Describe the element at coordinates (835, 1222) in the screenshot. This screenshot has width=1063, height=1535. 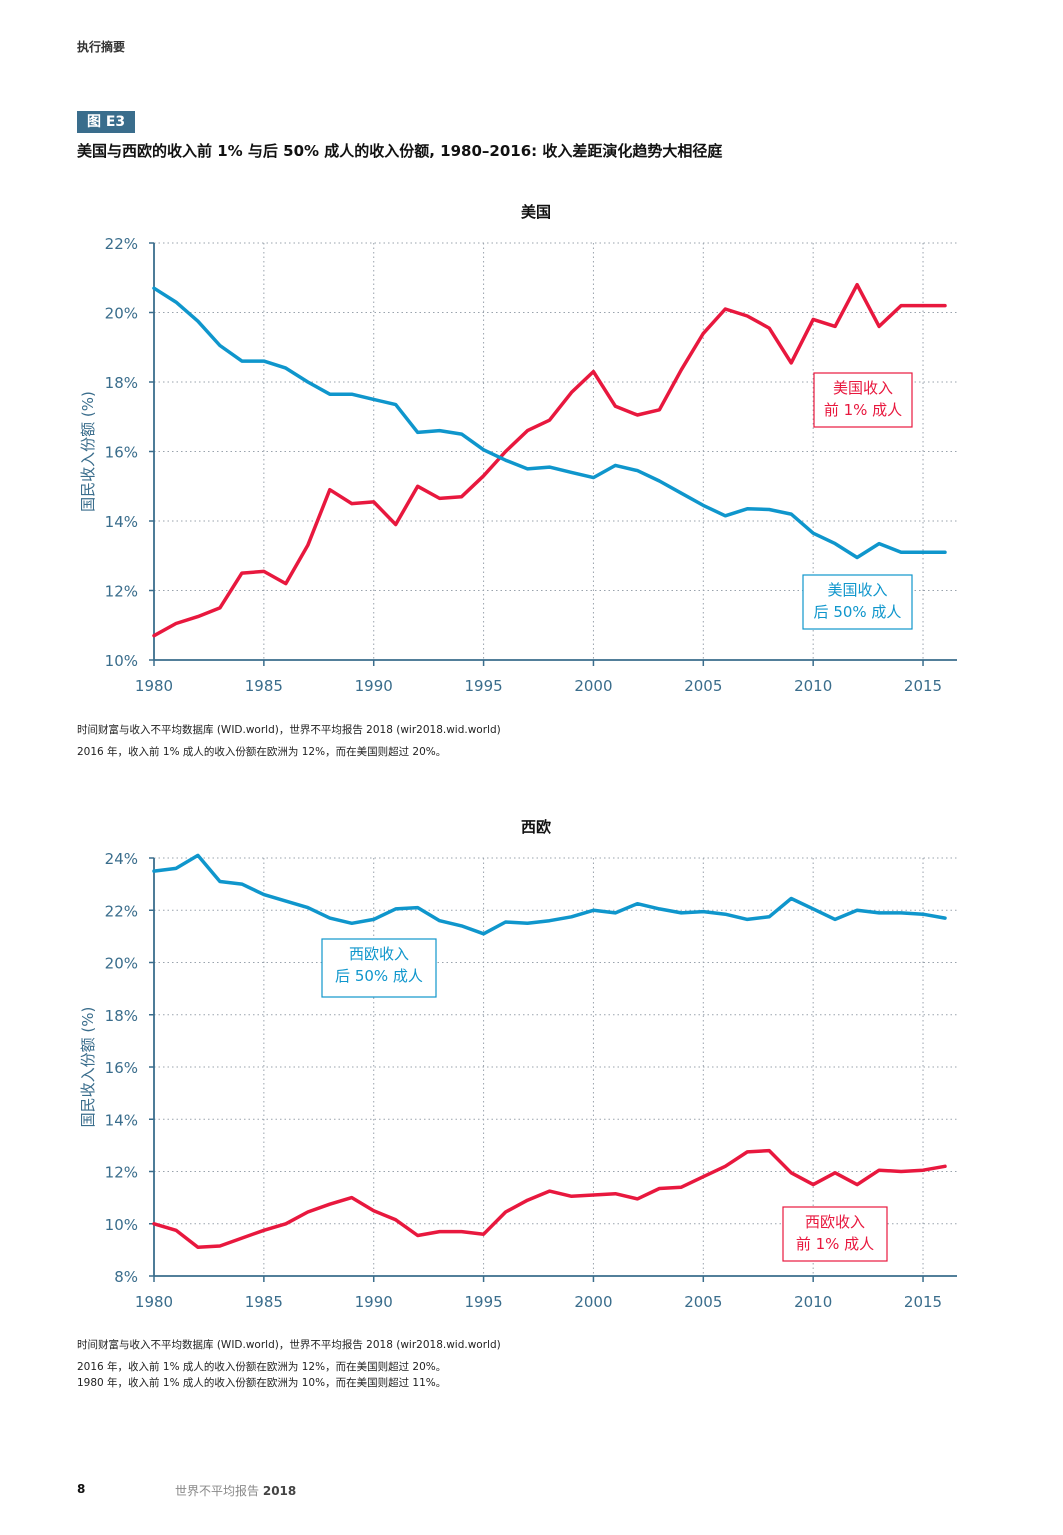
I see `series-label-text-top1: 西欧收入` at that location.